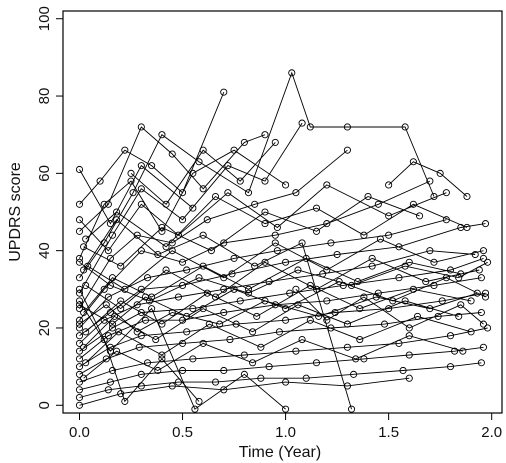 The height and width of the screenshot is (463, 506). I want to click on y-axis: 0 20 40 60 80 100, so click(49, 207).